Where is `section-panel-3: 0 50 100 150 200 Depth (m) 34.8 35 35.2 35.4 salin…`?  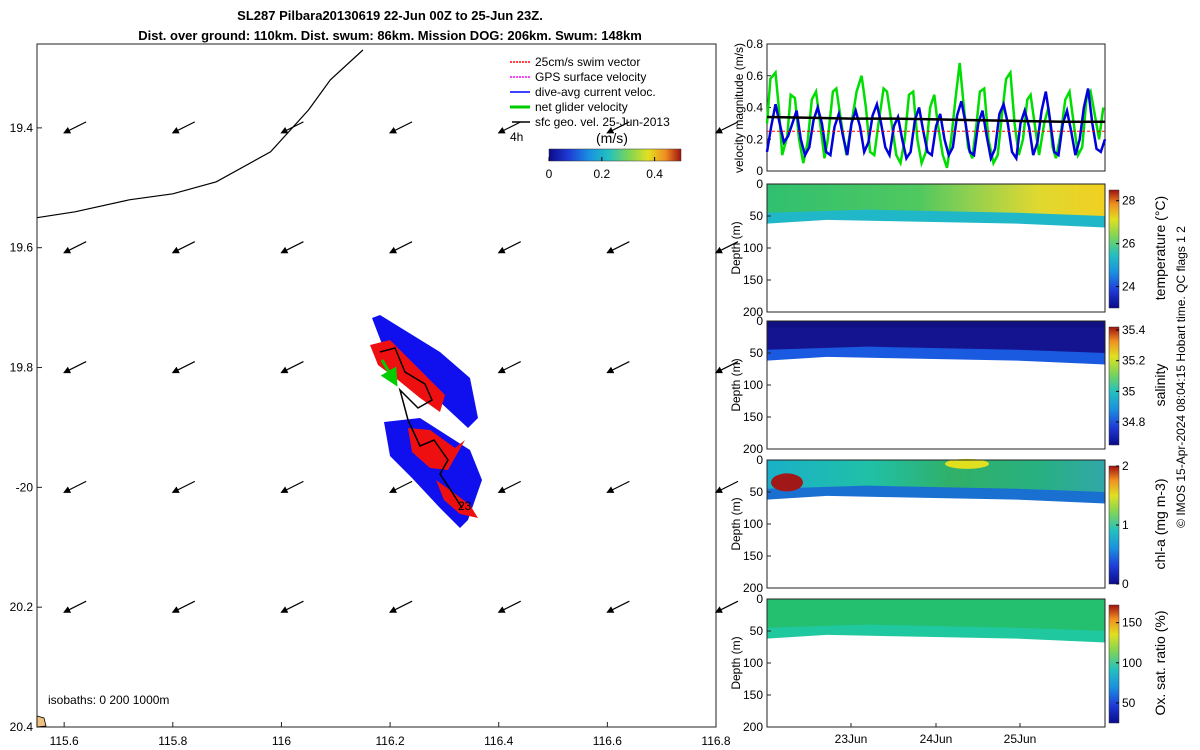
section-panel-3: 0 50 100 150 200 Depth (m) 34.8 35 35.2 35.4 salin… is located at coordinates (948, 385).